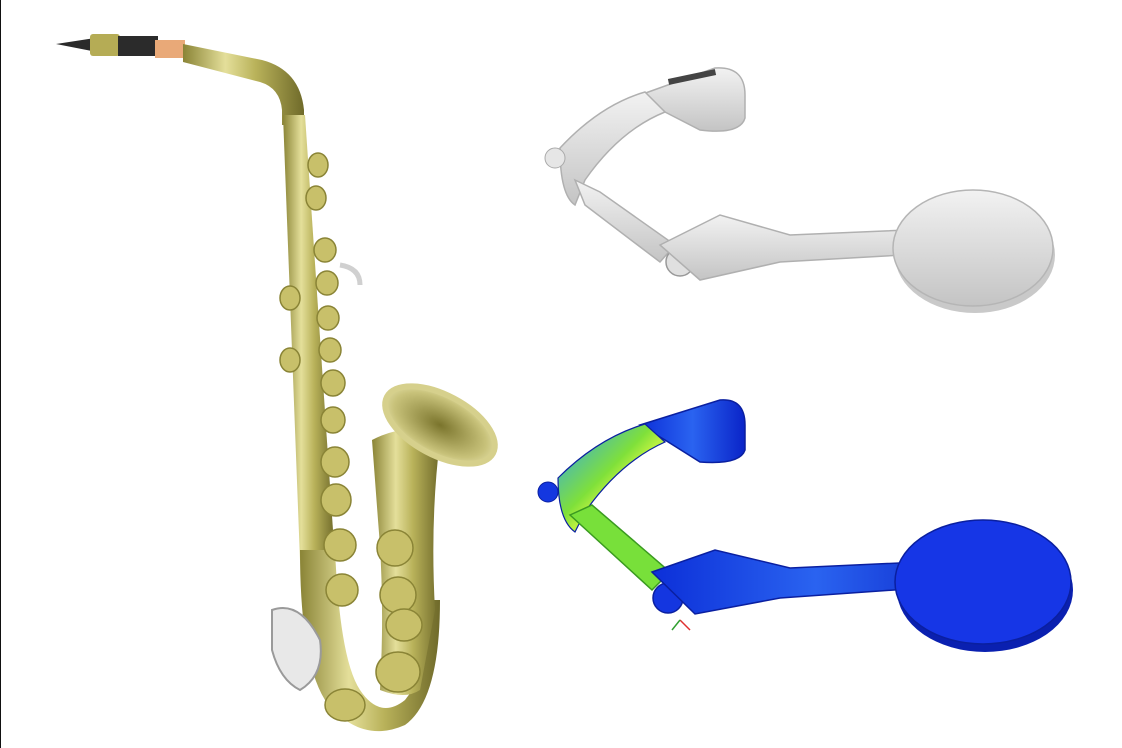  What do you see at coordinates (296, 649) in the screenshot?
I see `key-guard` at bounding box center [296, 649].